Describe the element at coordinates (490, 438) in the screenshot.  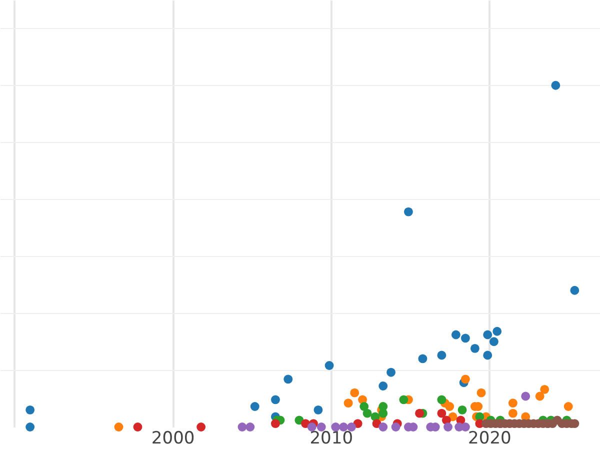
I see `x-tick-label: 2020` at that location.